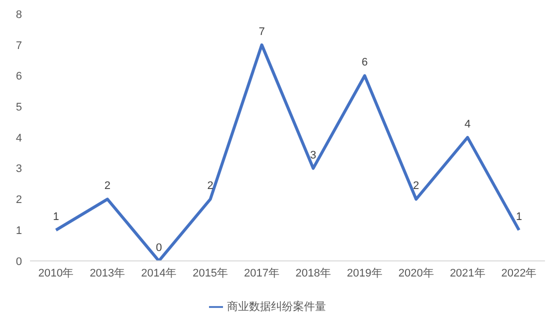  I want to click on x-tick-label: 2021年, so click(468, 274).